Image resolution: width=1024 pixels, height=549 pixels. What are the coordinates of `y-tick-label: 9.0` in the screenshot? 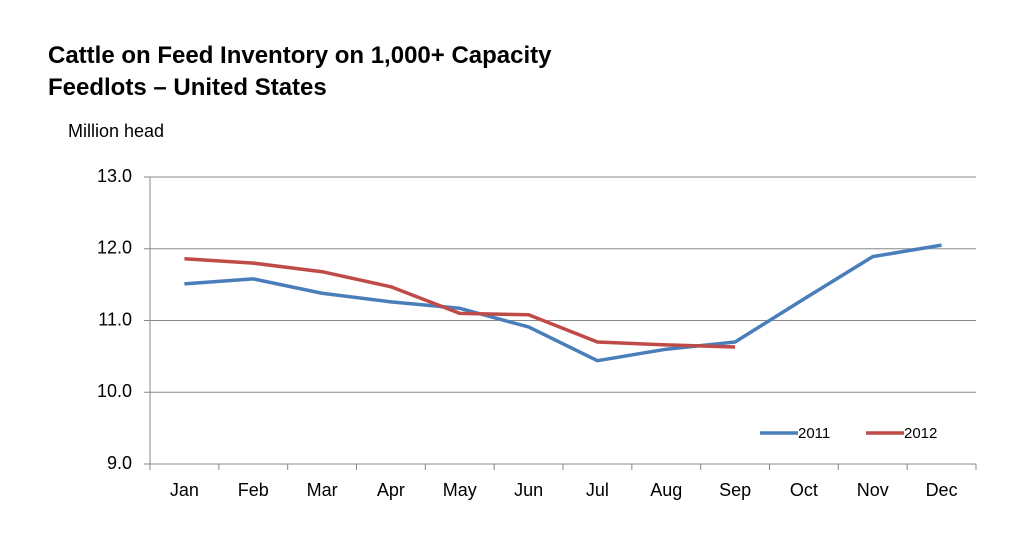 It's located at (119, 463).